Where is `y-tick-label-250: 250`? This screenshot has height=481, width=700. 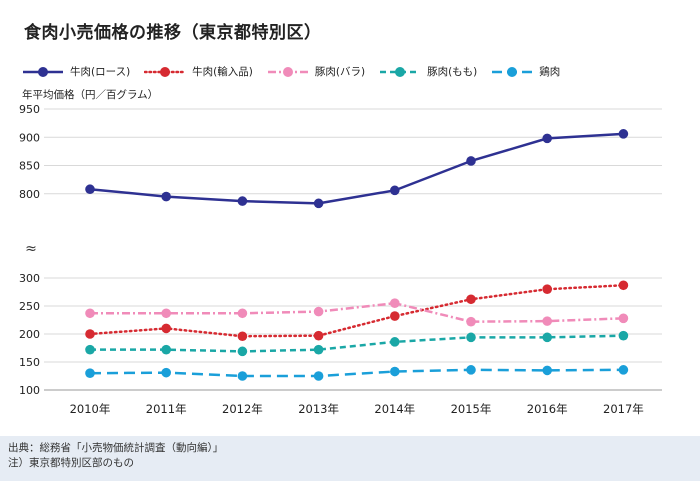
y-tick-label-250: 250 is located at coordinates (29, 306).